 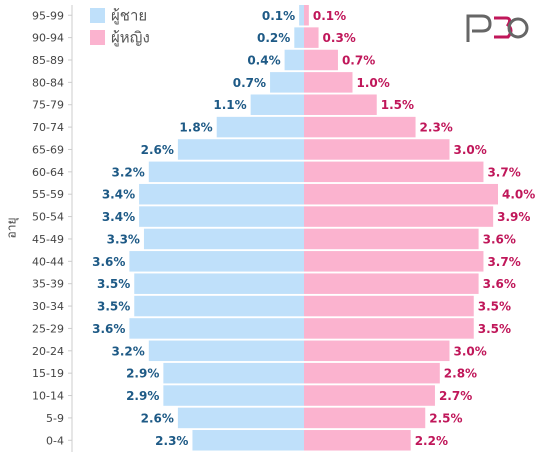 What do you see at coordinates (48, 38) in the screenshot?
I see `category-label: 90-94` at bounding box center [48, 38].